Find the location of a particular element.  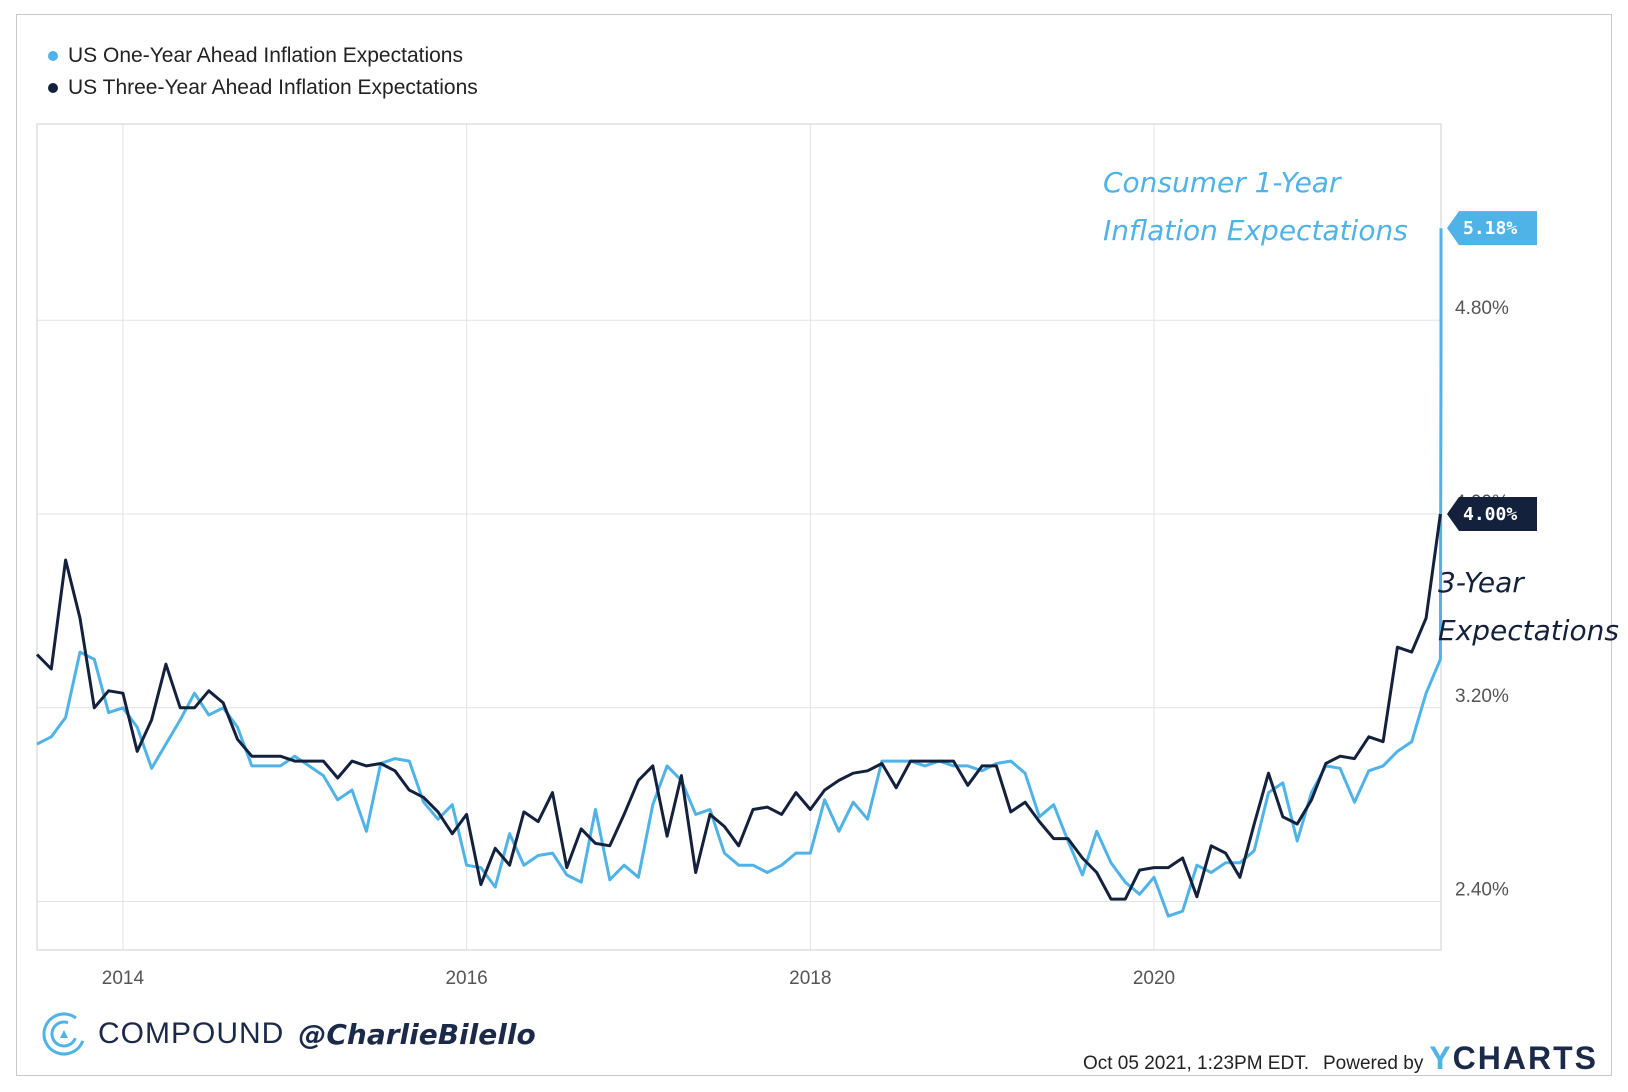

y-tick-label-3: 4.80% is located at coordinates (1482, 308).